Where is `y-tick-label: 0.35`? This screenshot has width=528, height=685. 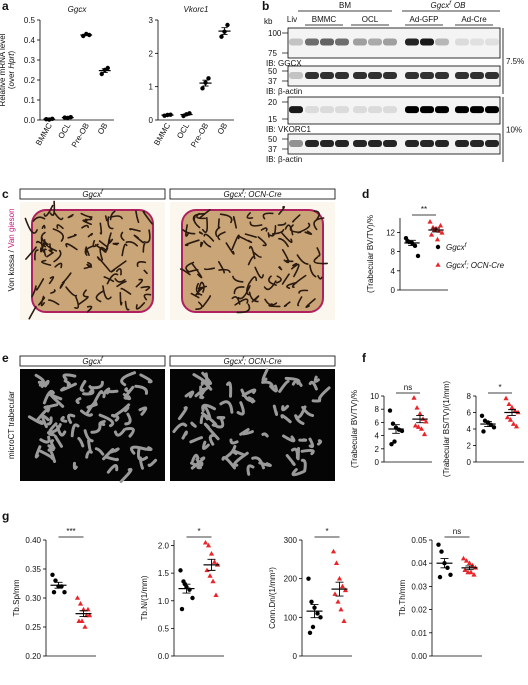
y-tick-label: 0.35 is located at coordinates (33, 569).